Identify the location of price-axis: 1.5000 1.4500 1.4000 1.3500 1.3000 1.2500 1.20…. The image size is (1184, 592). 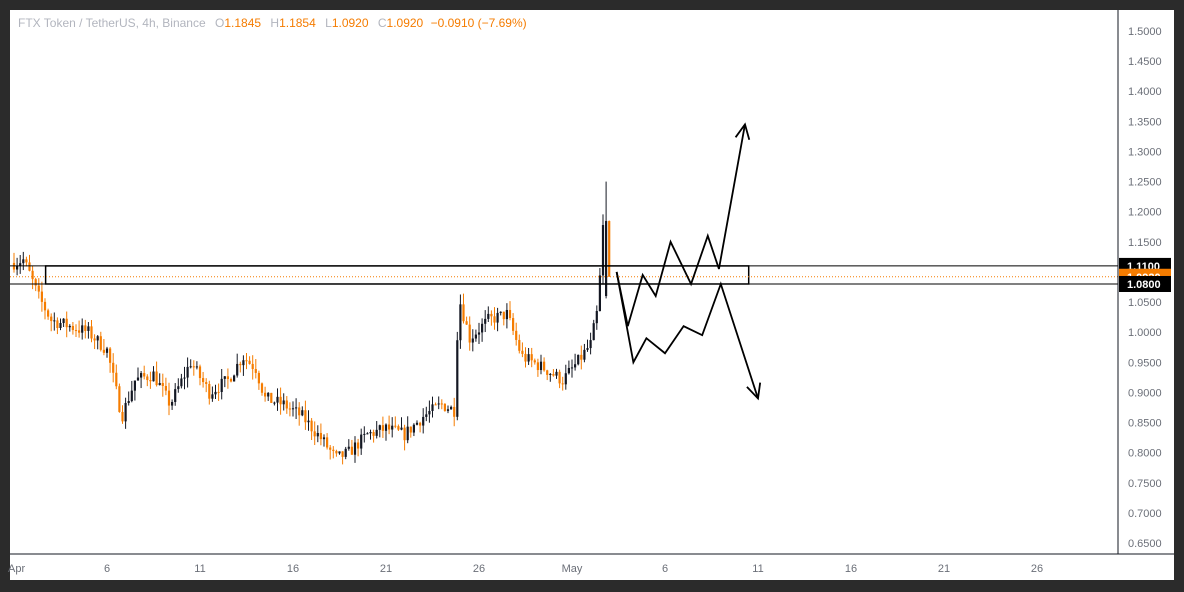
(1144, 282).